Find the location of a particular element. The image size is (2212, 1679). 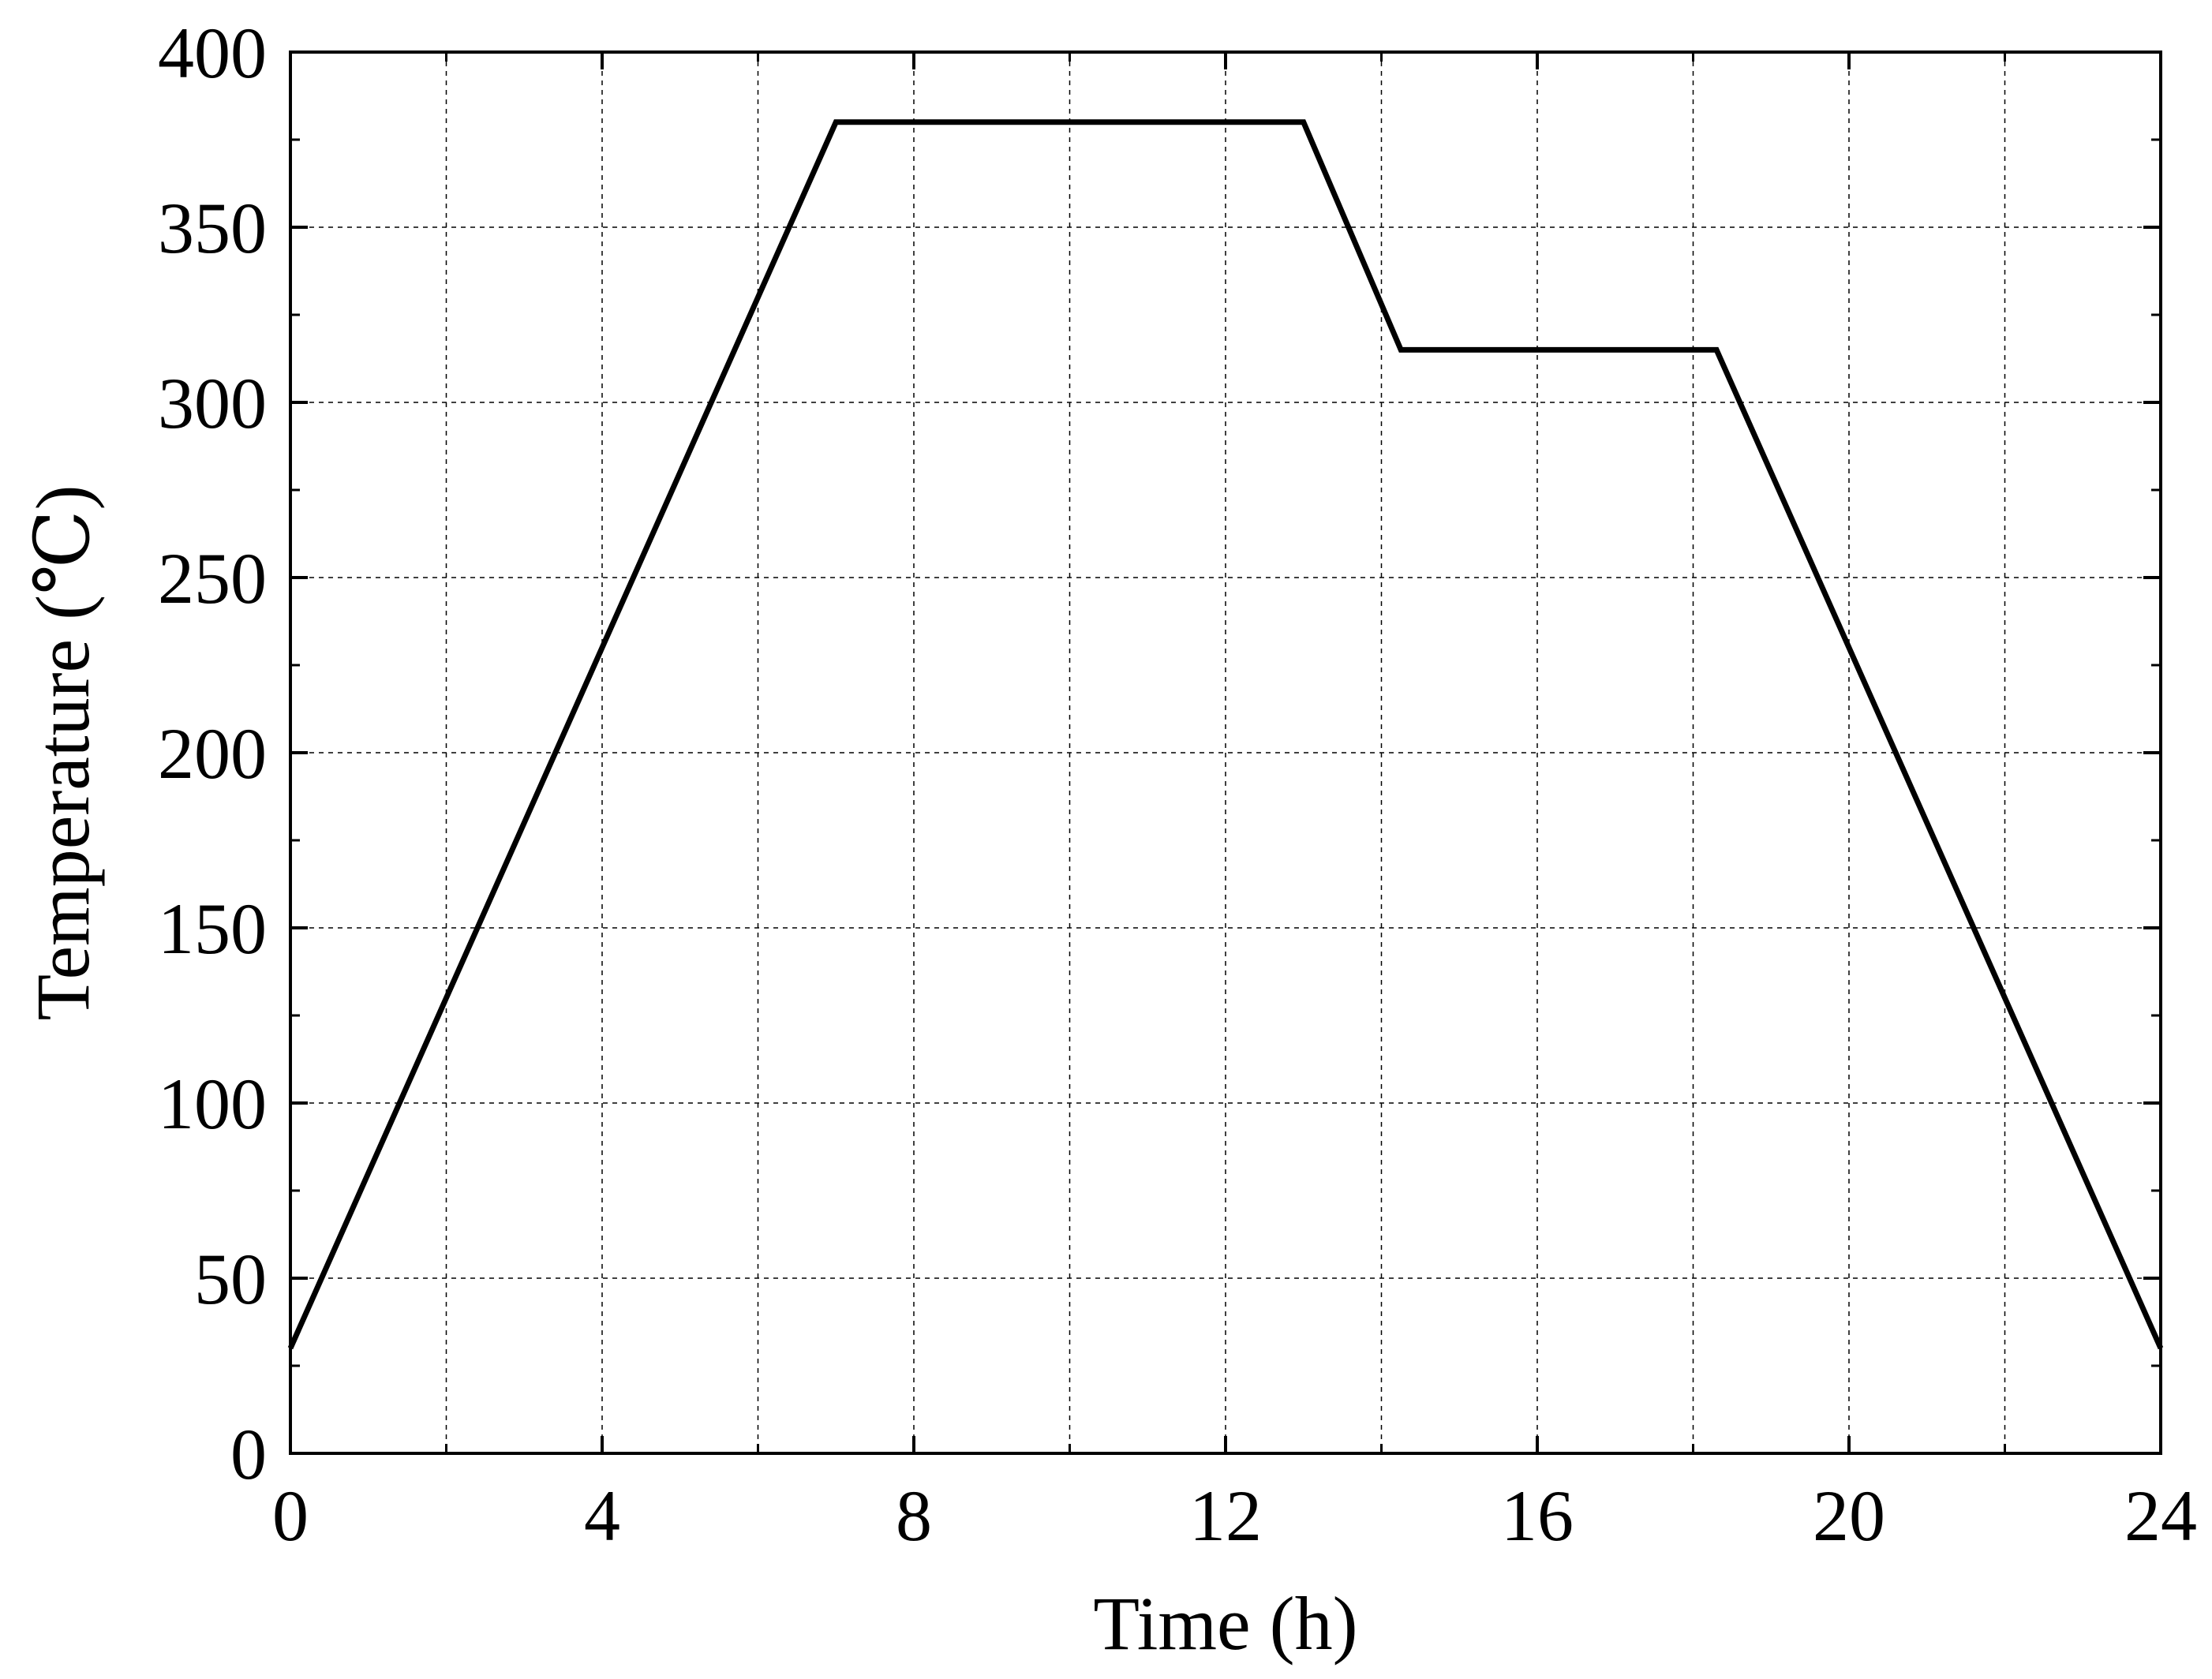

x-tick-labels: 0 4 8 12 16 20 24 is located at coordinates (1234, 1515).